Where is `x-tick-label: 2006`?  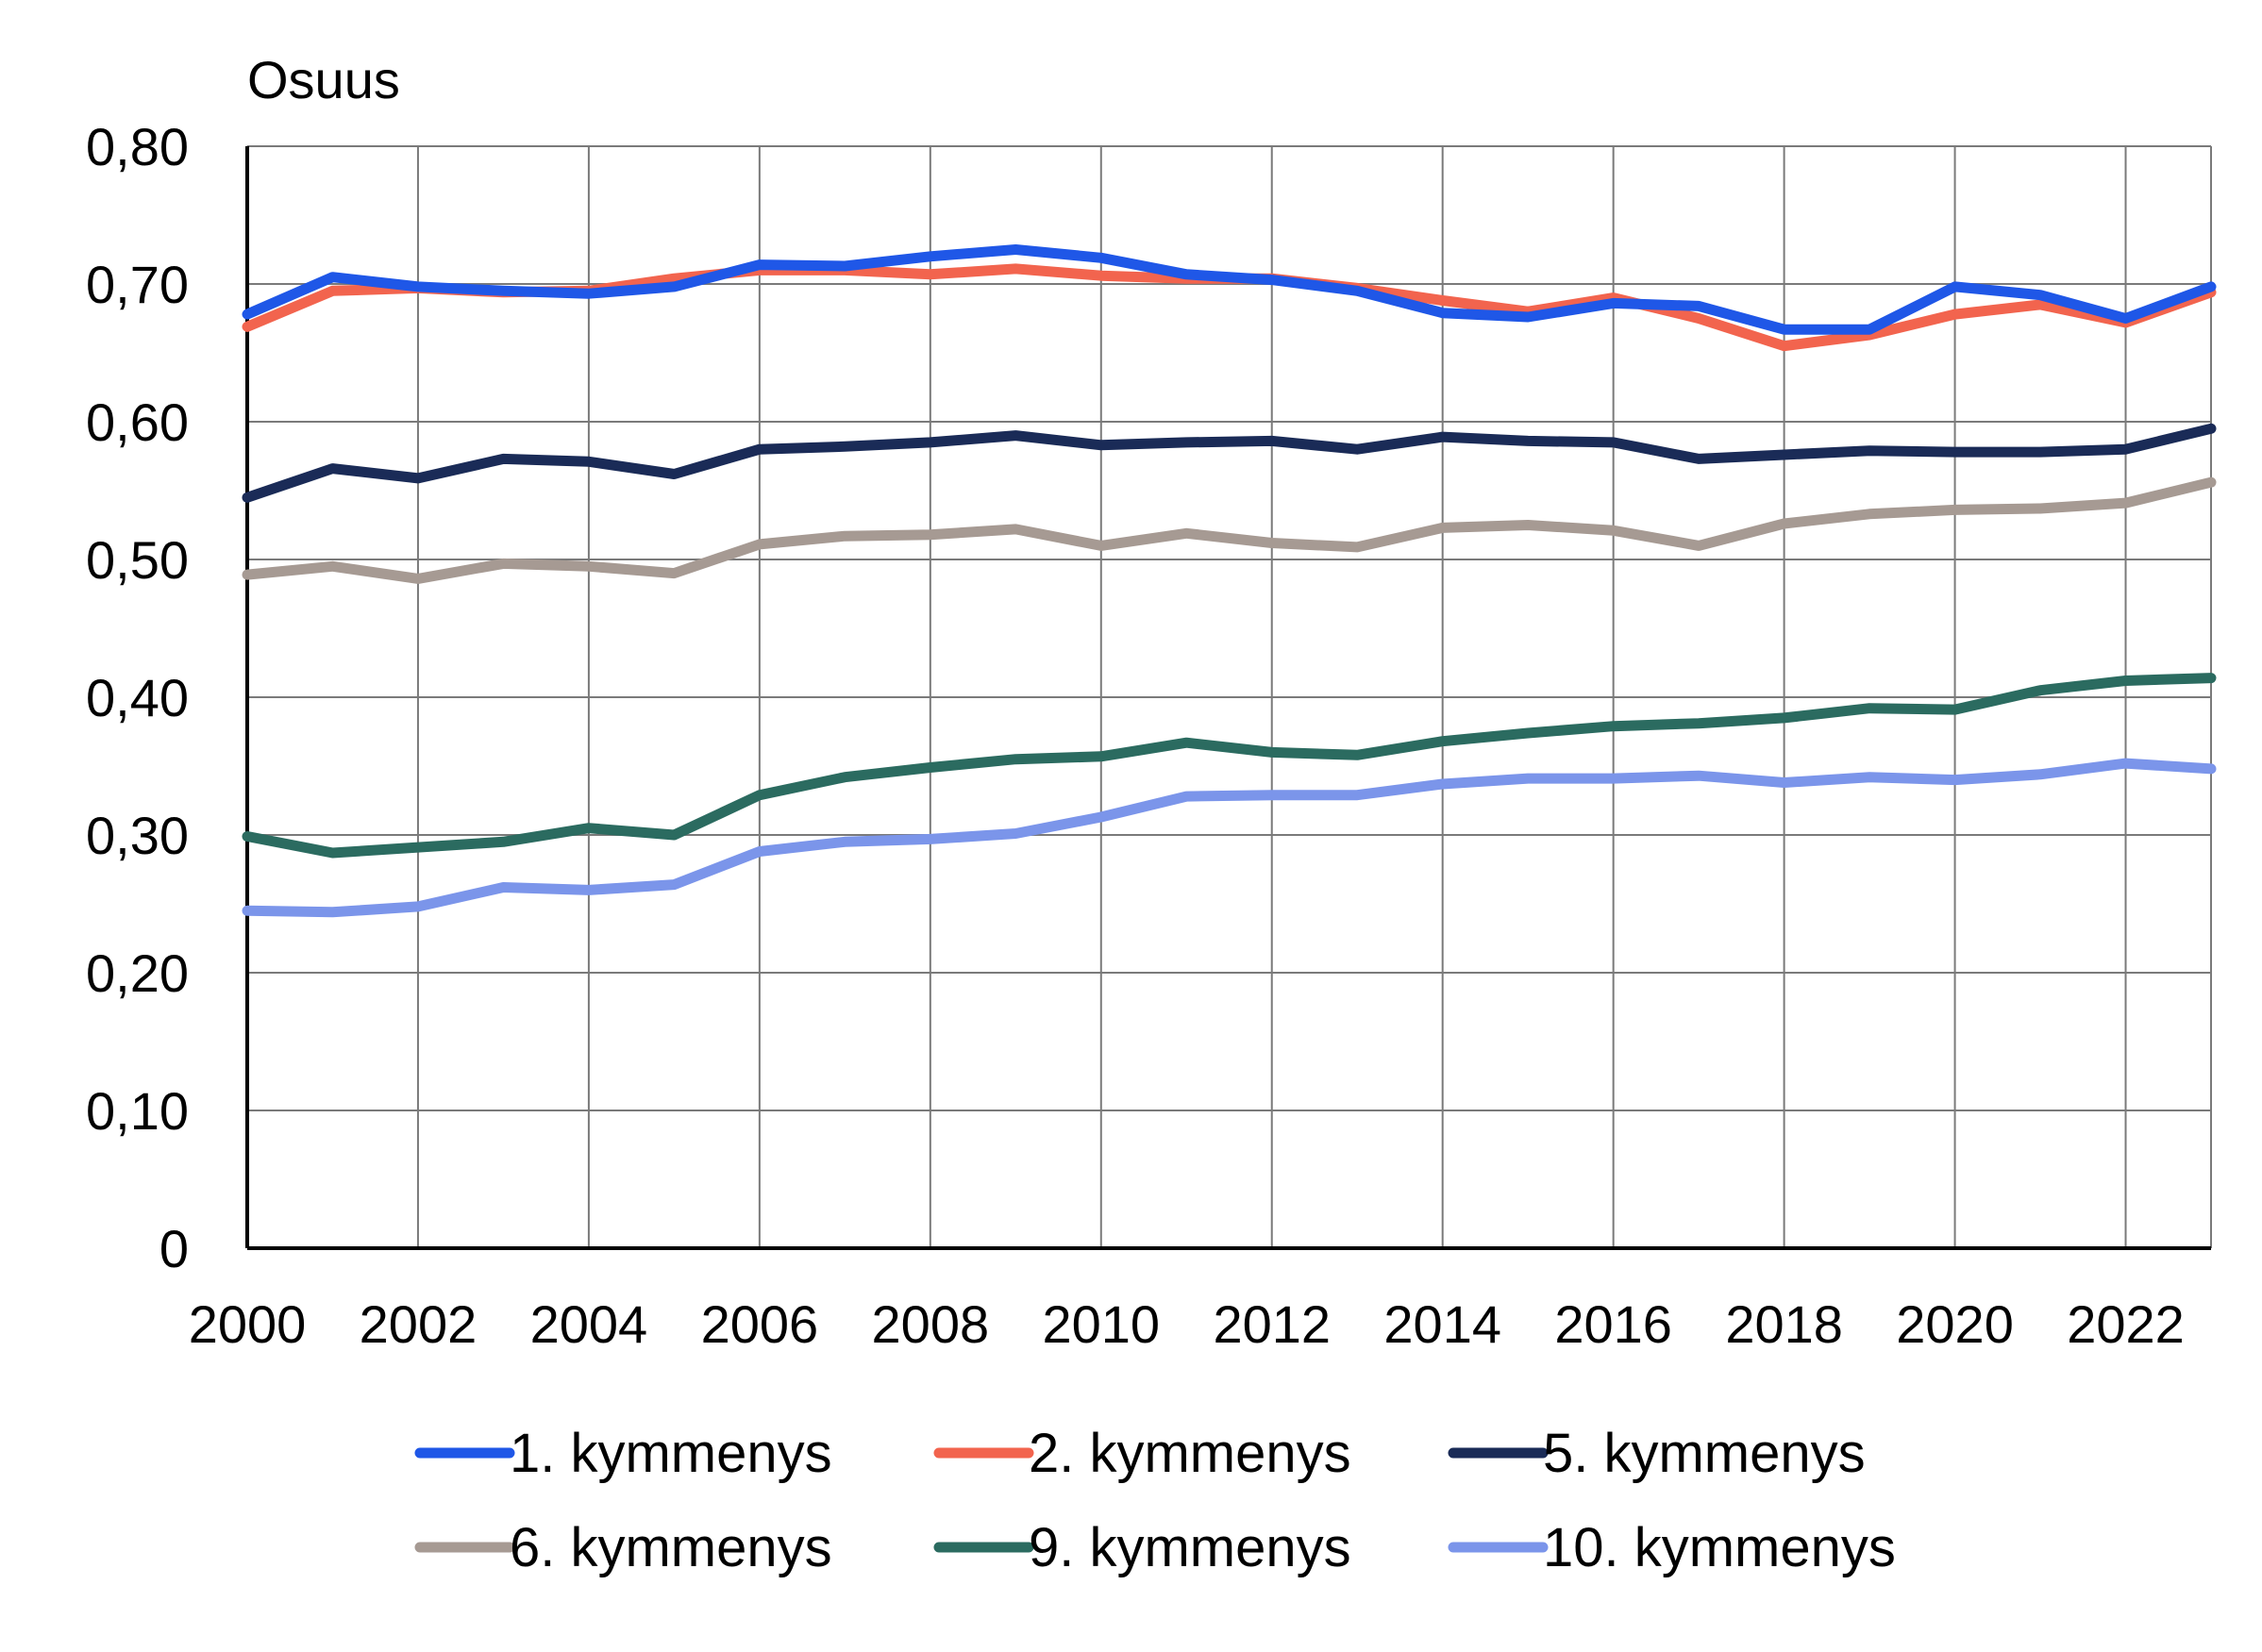 x-tick-label: 2006 is located at coordinates (760, 1324).